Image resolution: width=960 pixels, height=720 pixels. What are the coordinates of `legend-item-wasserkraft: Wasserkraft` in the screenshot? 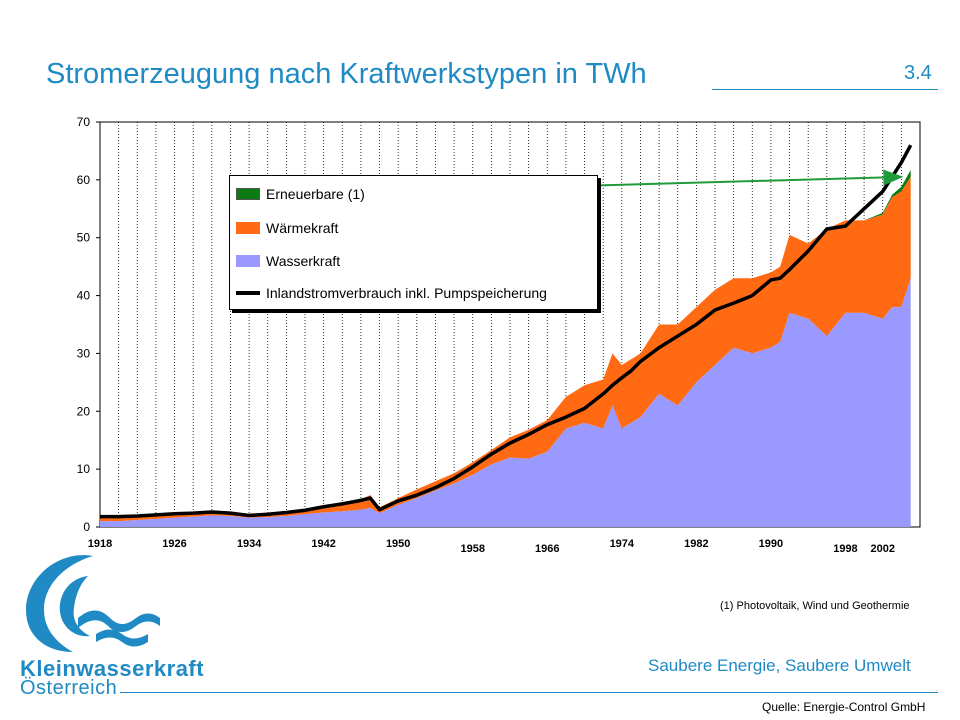 It's located at (288, 261).